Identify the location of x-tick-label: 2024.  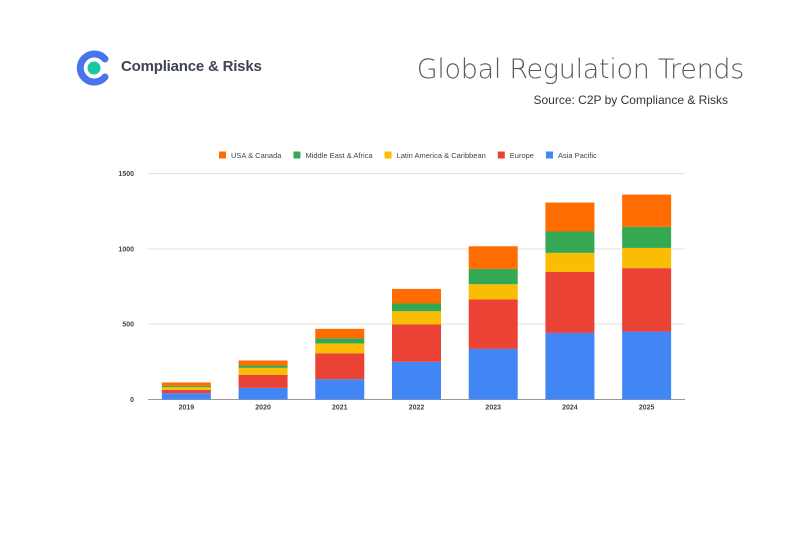
(570, 408).